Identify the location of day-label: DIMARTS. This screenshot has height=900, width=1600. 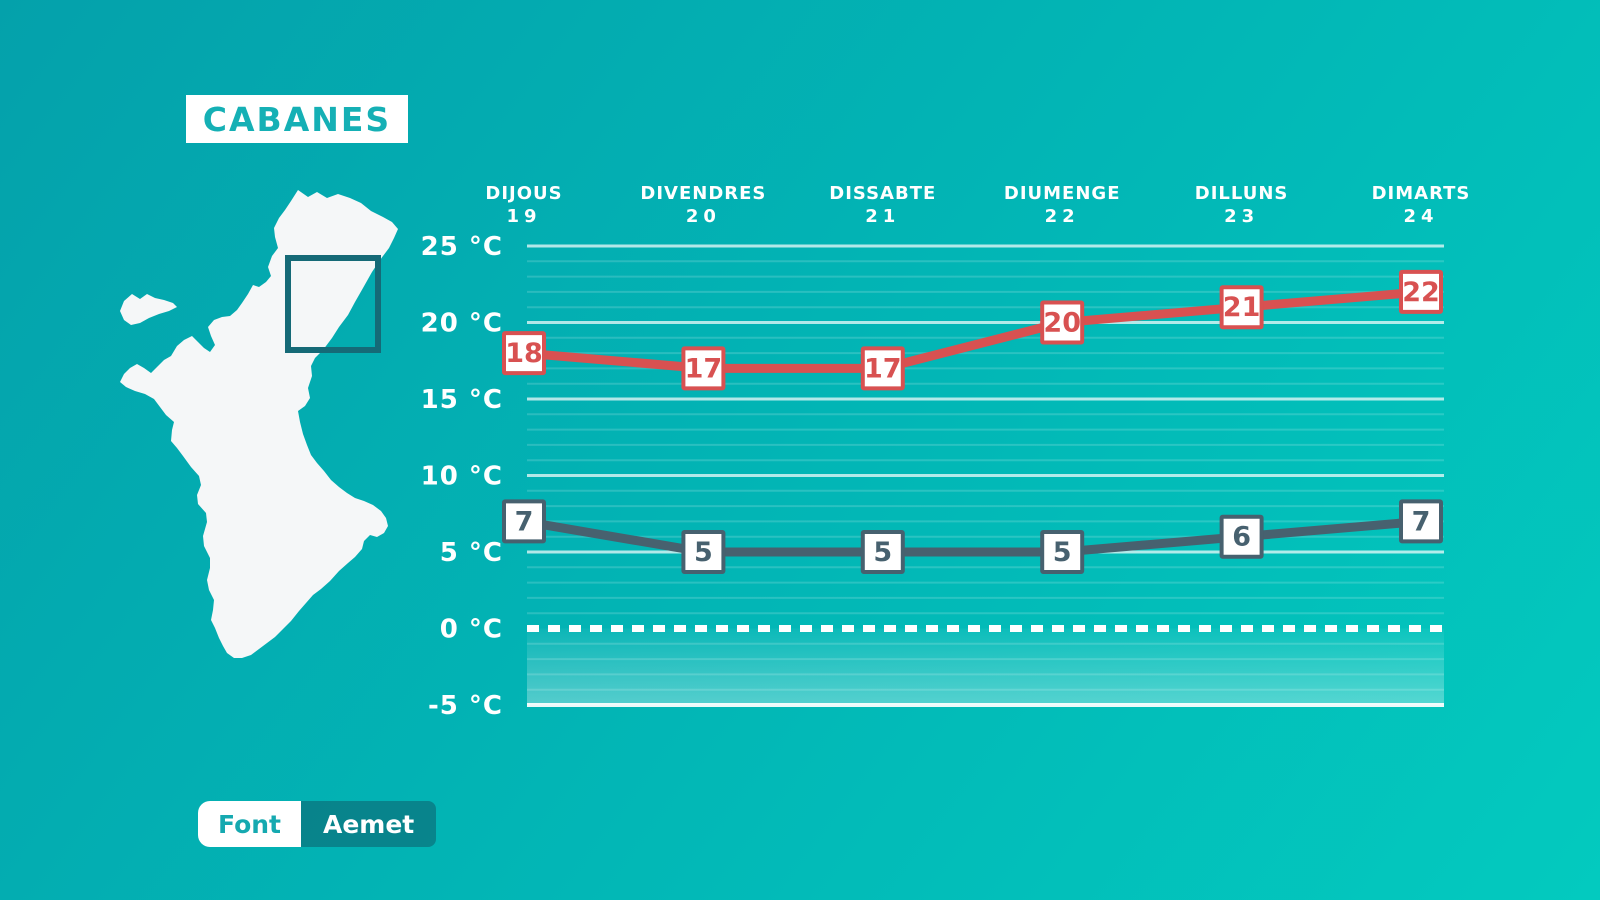
(1421, 193).